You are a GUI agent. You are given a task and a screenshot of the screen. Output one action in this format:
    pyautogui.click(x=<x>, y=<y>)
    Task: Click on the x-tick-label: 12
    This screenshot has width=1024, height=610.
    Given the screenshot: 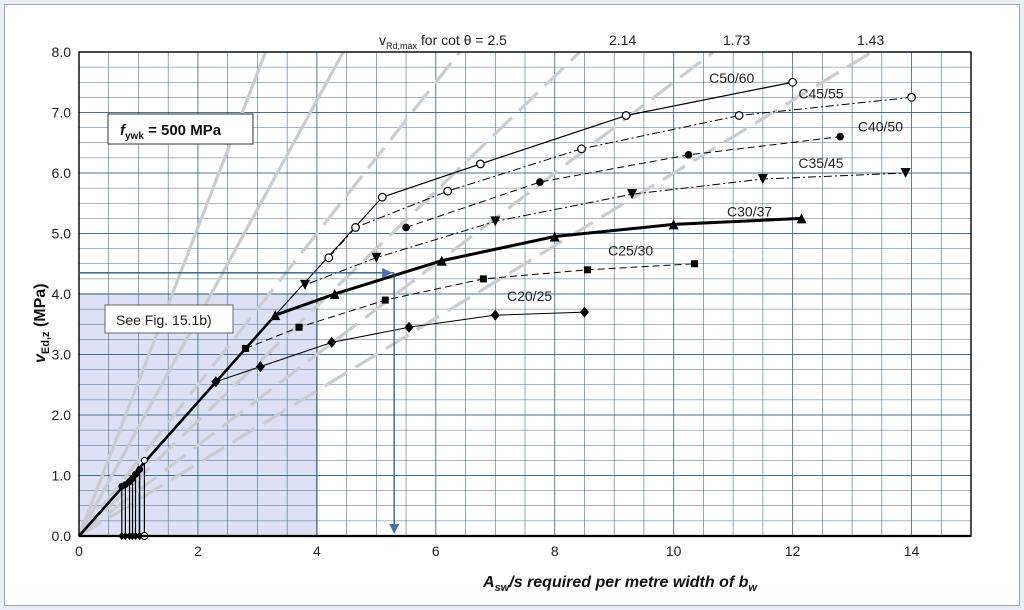 What is the action you would take?
    pyautogui.click(x=793, y=551)
    